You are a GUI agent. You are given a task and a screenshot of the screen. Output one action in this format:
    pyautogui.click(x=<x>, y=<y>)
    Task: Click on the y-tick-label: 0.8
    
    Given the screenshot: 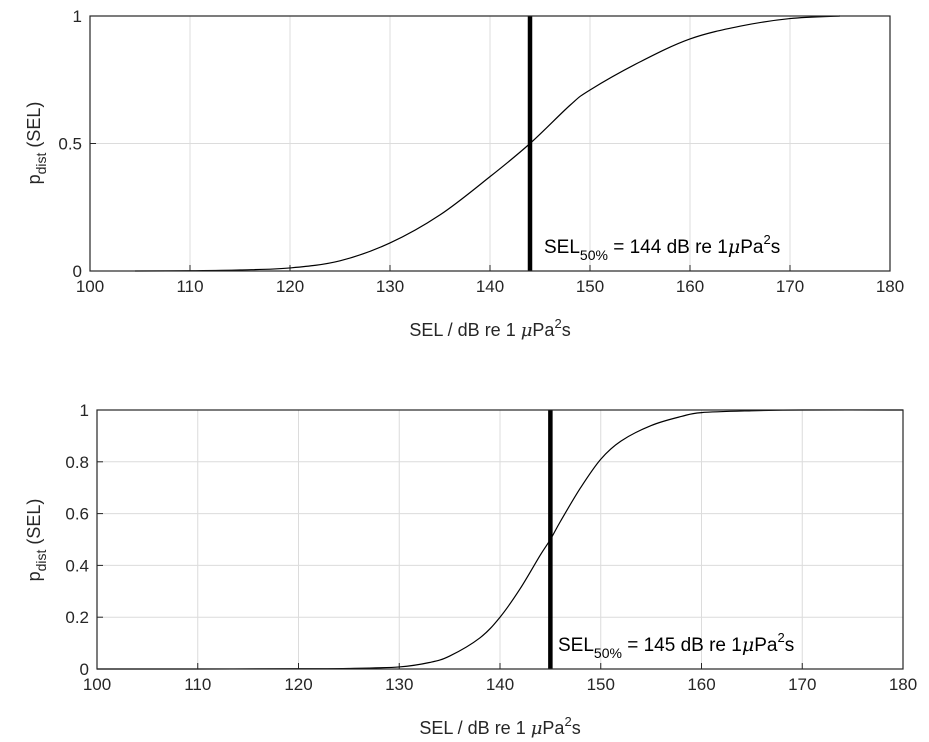 What is the action you would take?
    pyautogui.click(x=77, y=462)
    